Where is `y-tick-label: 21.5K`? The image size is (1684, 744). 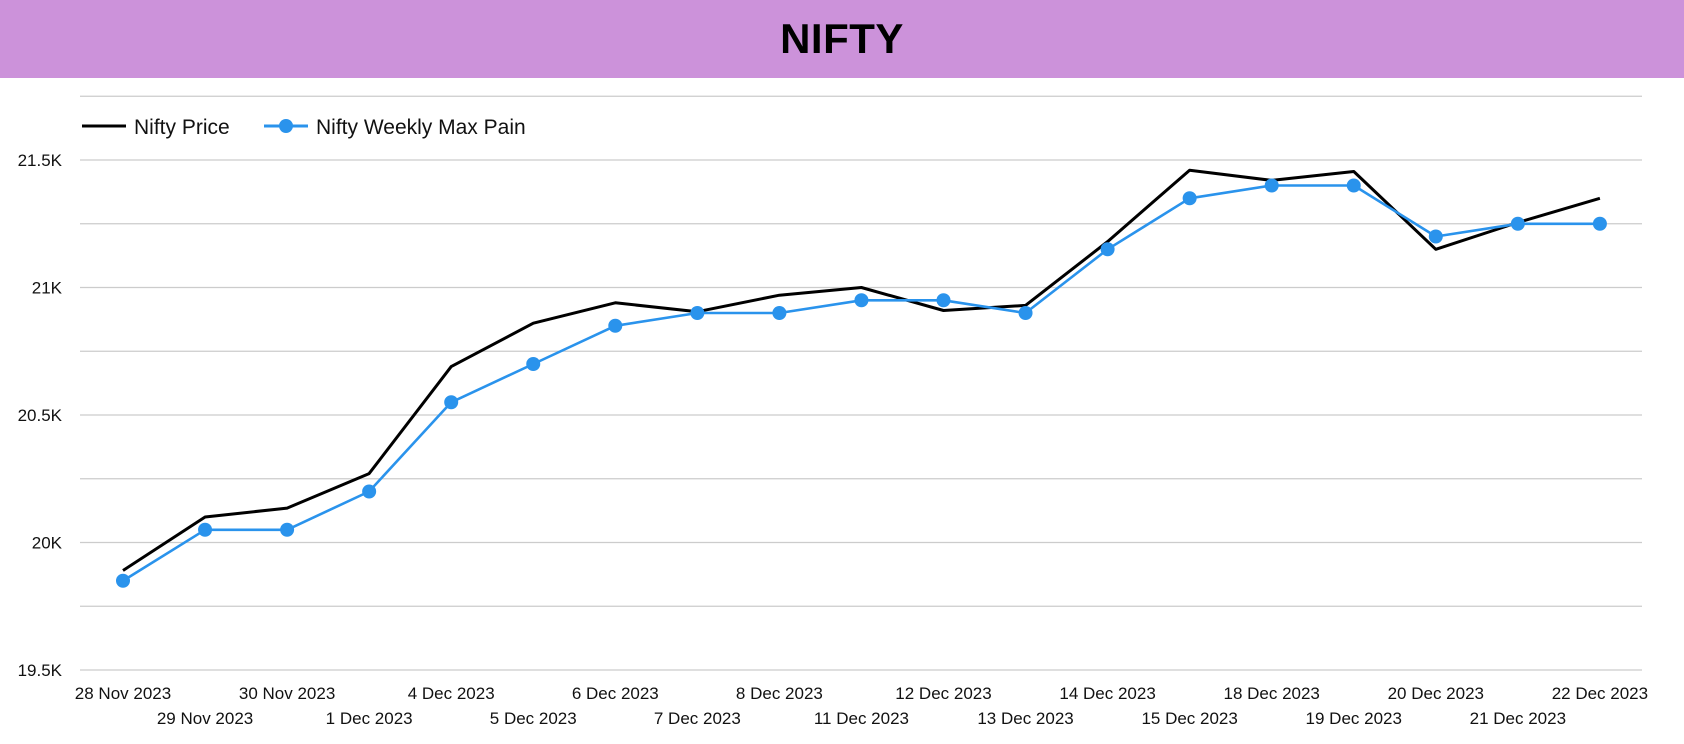 y-tick-label: 21.5K is located at coordinates (40, 160).